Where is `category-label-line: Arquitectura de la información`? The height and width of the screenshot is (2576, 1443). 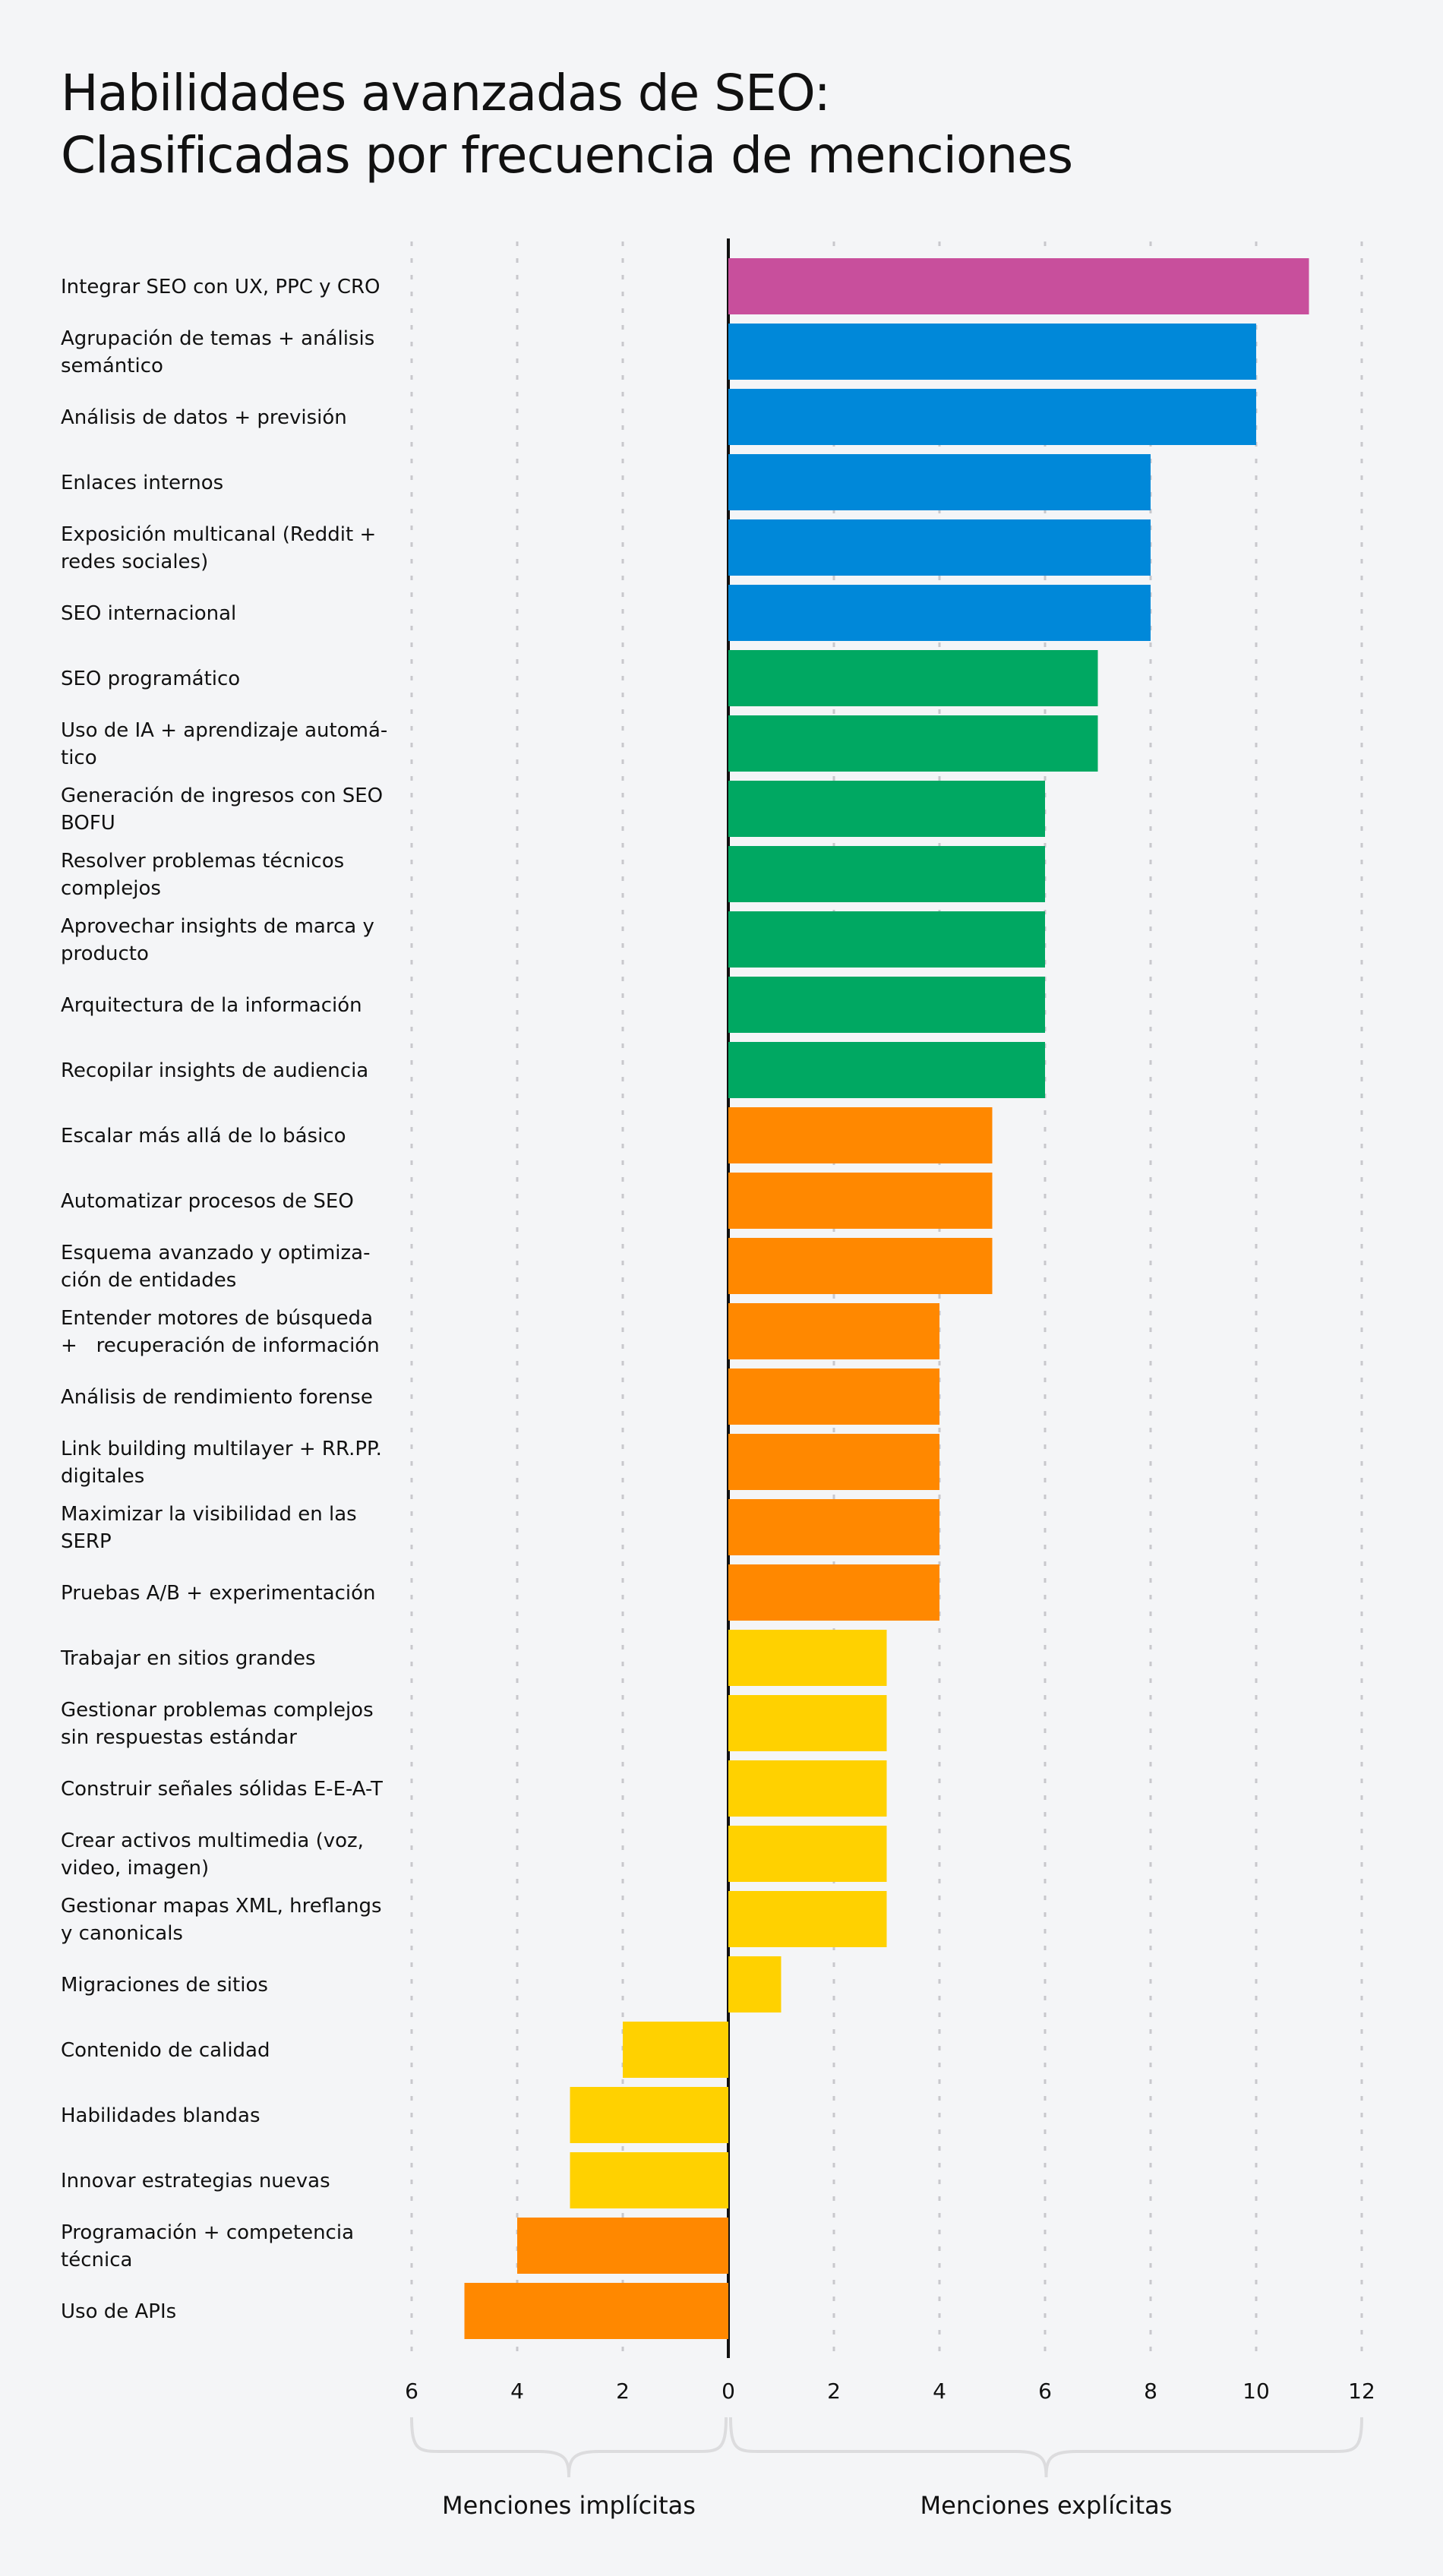
category-label-line: Arquitectura de la información is located at coordinates (211, 1006).